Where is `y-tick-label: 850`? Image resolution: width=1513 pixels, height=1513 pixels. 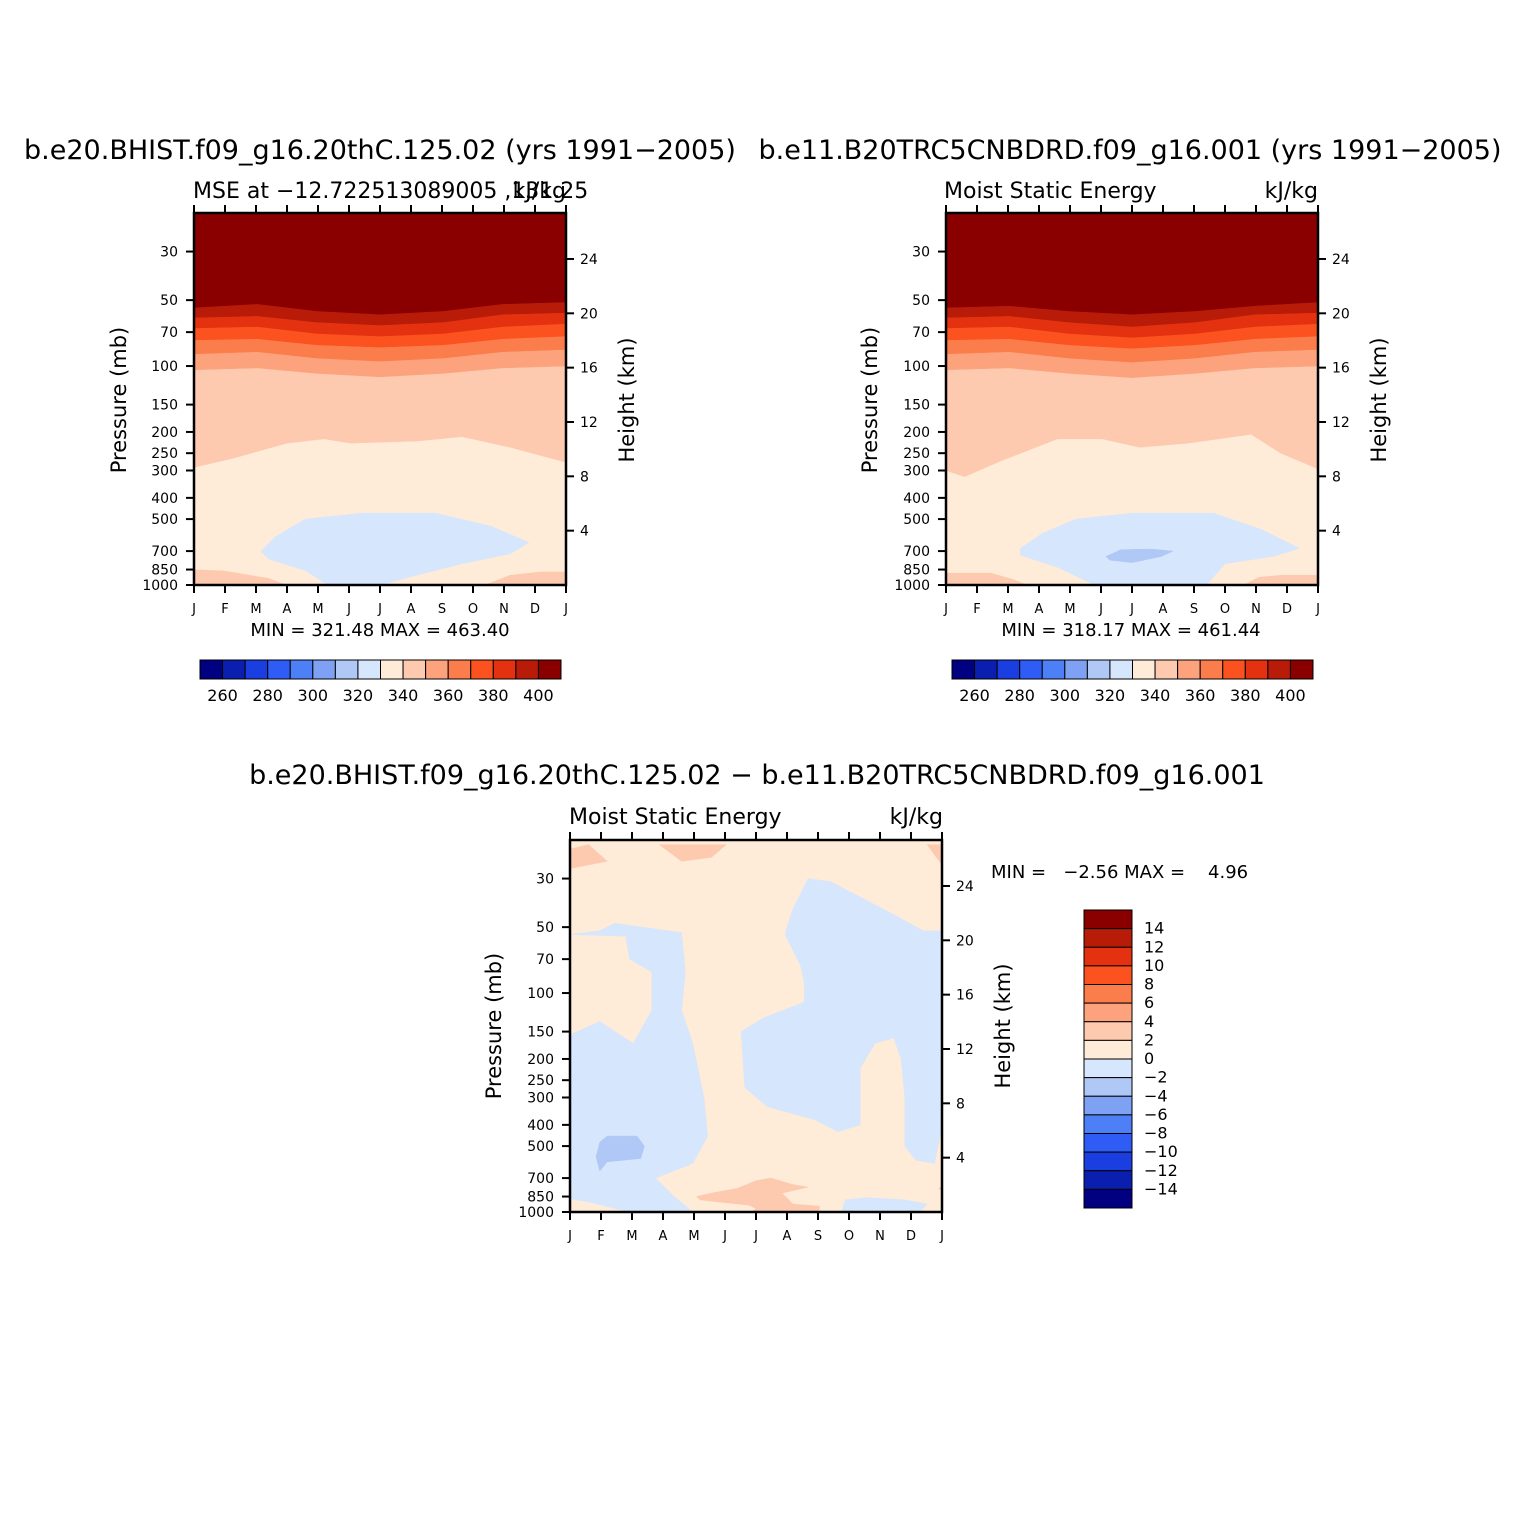
y-tick-label: 850 is located at coordinates (164, 571).